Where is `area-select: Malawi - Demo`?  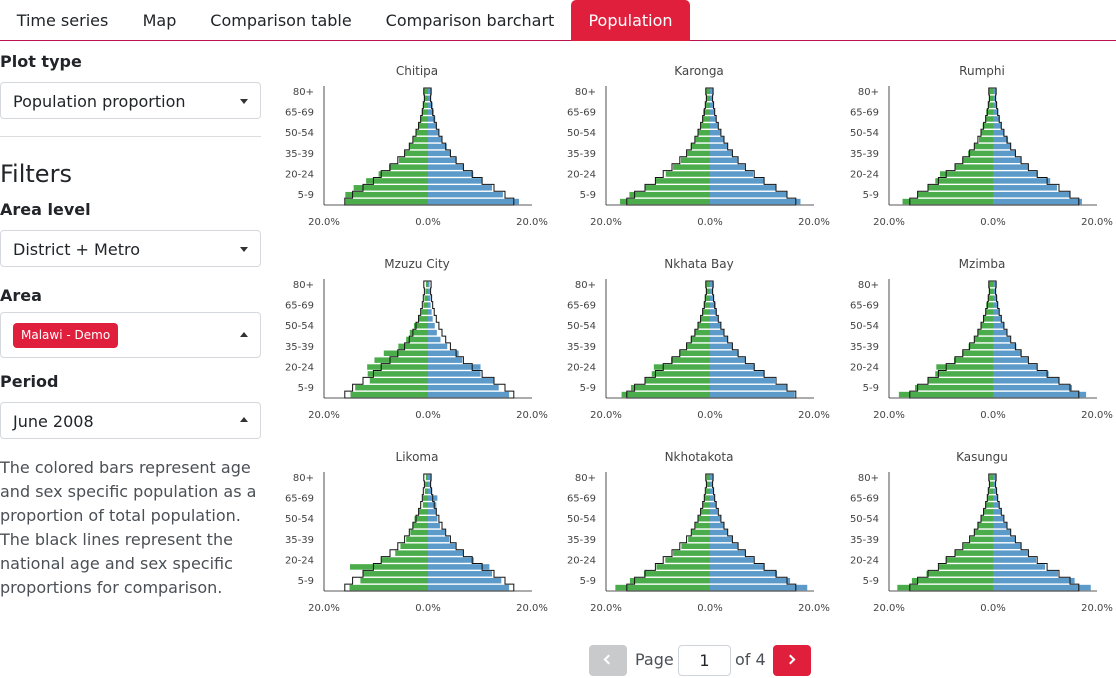 area-select: Malawi - Demo is located at coordinates (130, 335).